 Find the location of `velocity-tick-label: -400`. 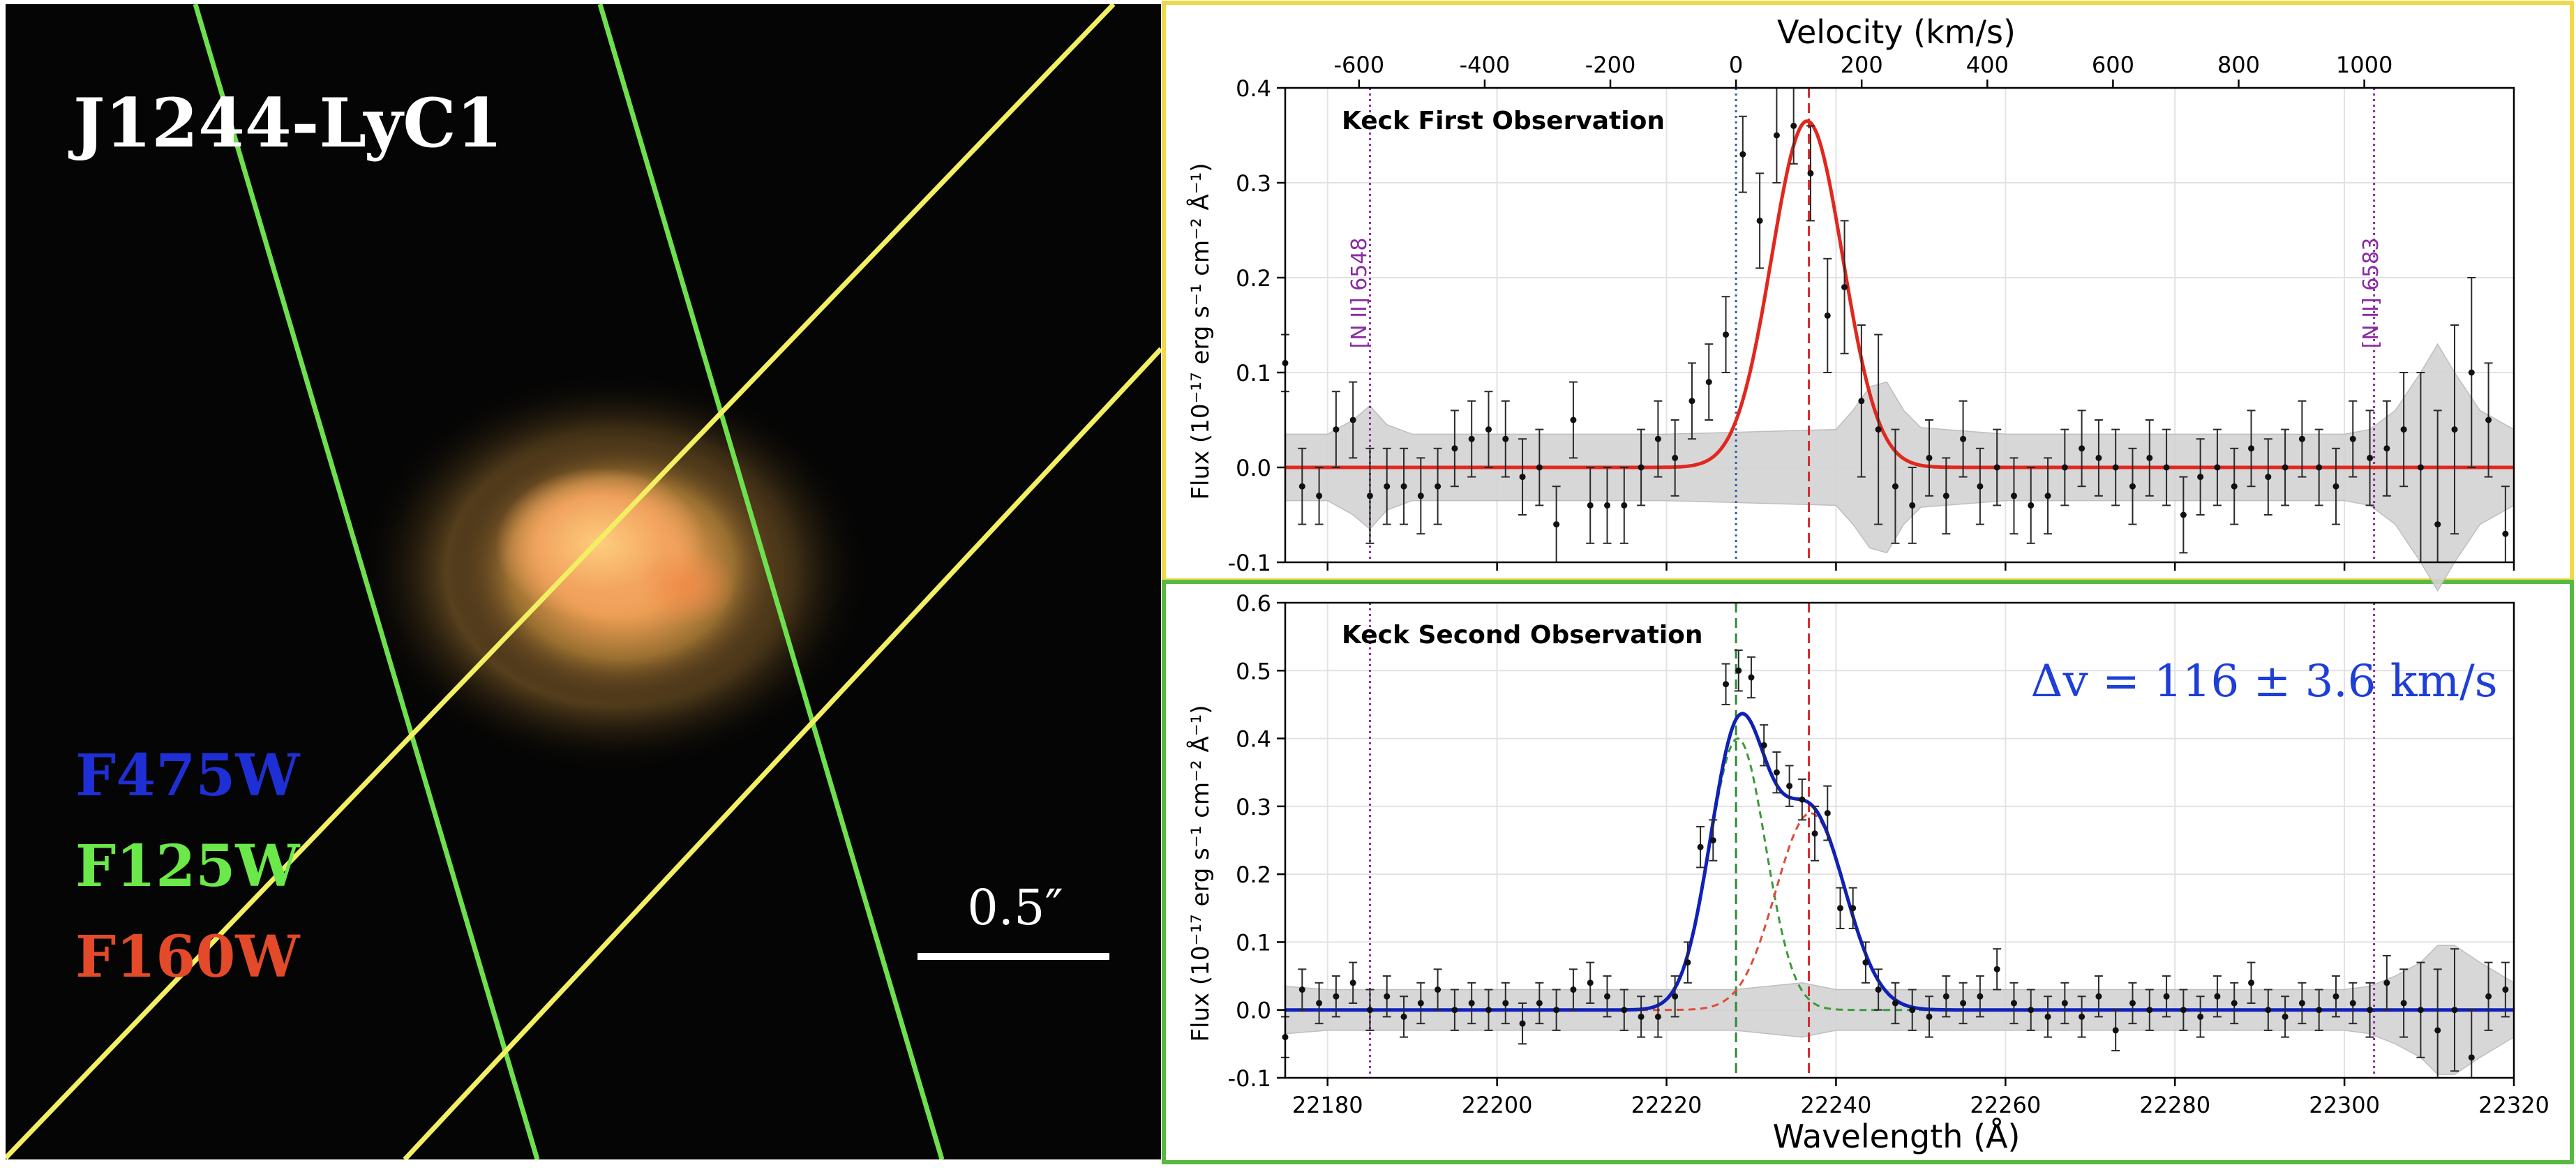

velocity-tick-label: -400 is located at coordinates (1485, 65).